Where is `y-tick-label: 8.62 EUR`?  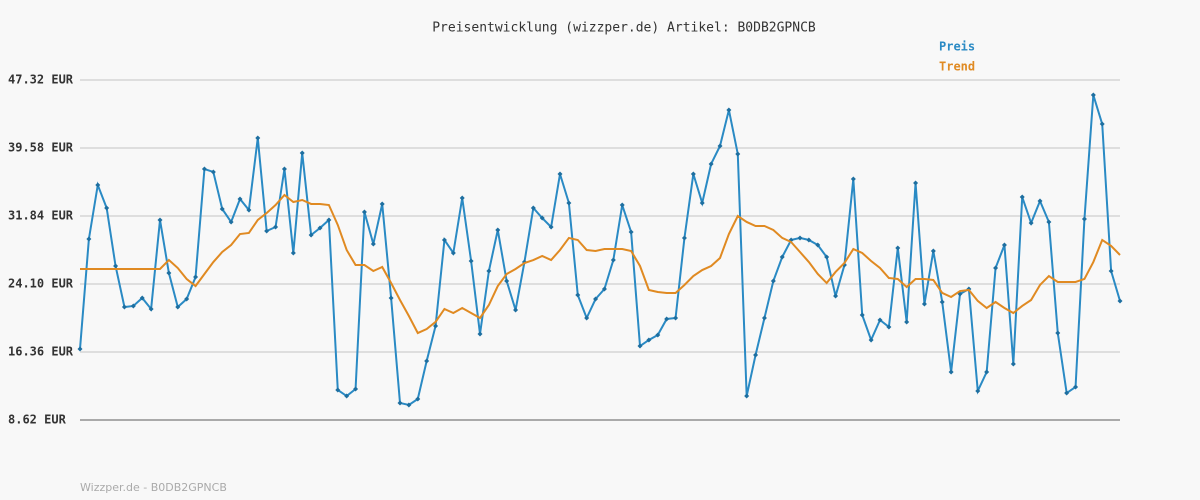
y-tick-label: 8.62 EUR is located at coordinates (37, 420).